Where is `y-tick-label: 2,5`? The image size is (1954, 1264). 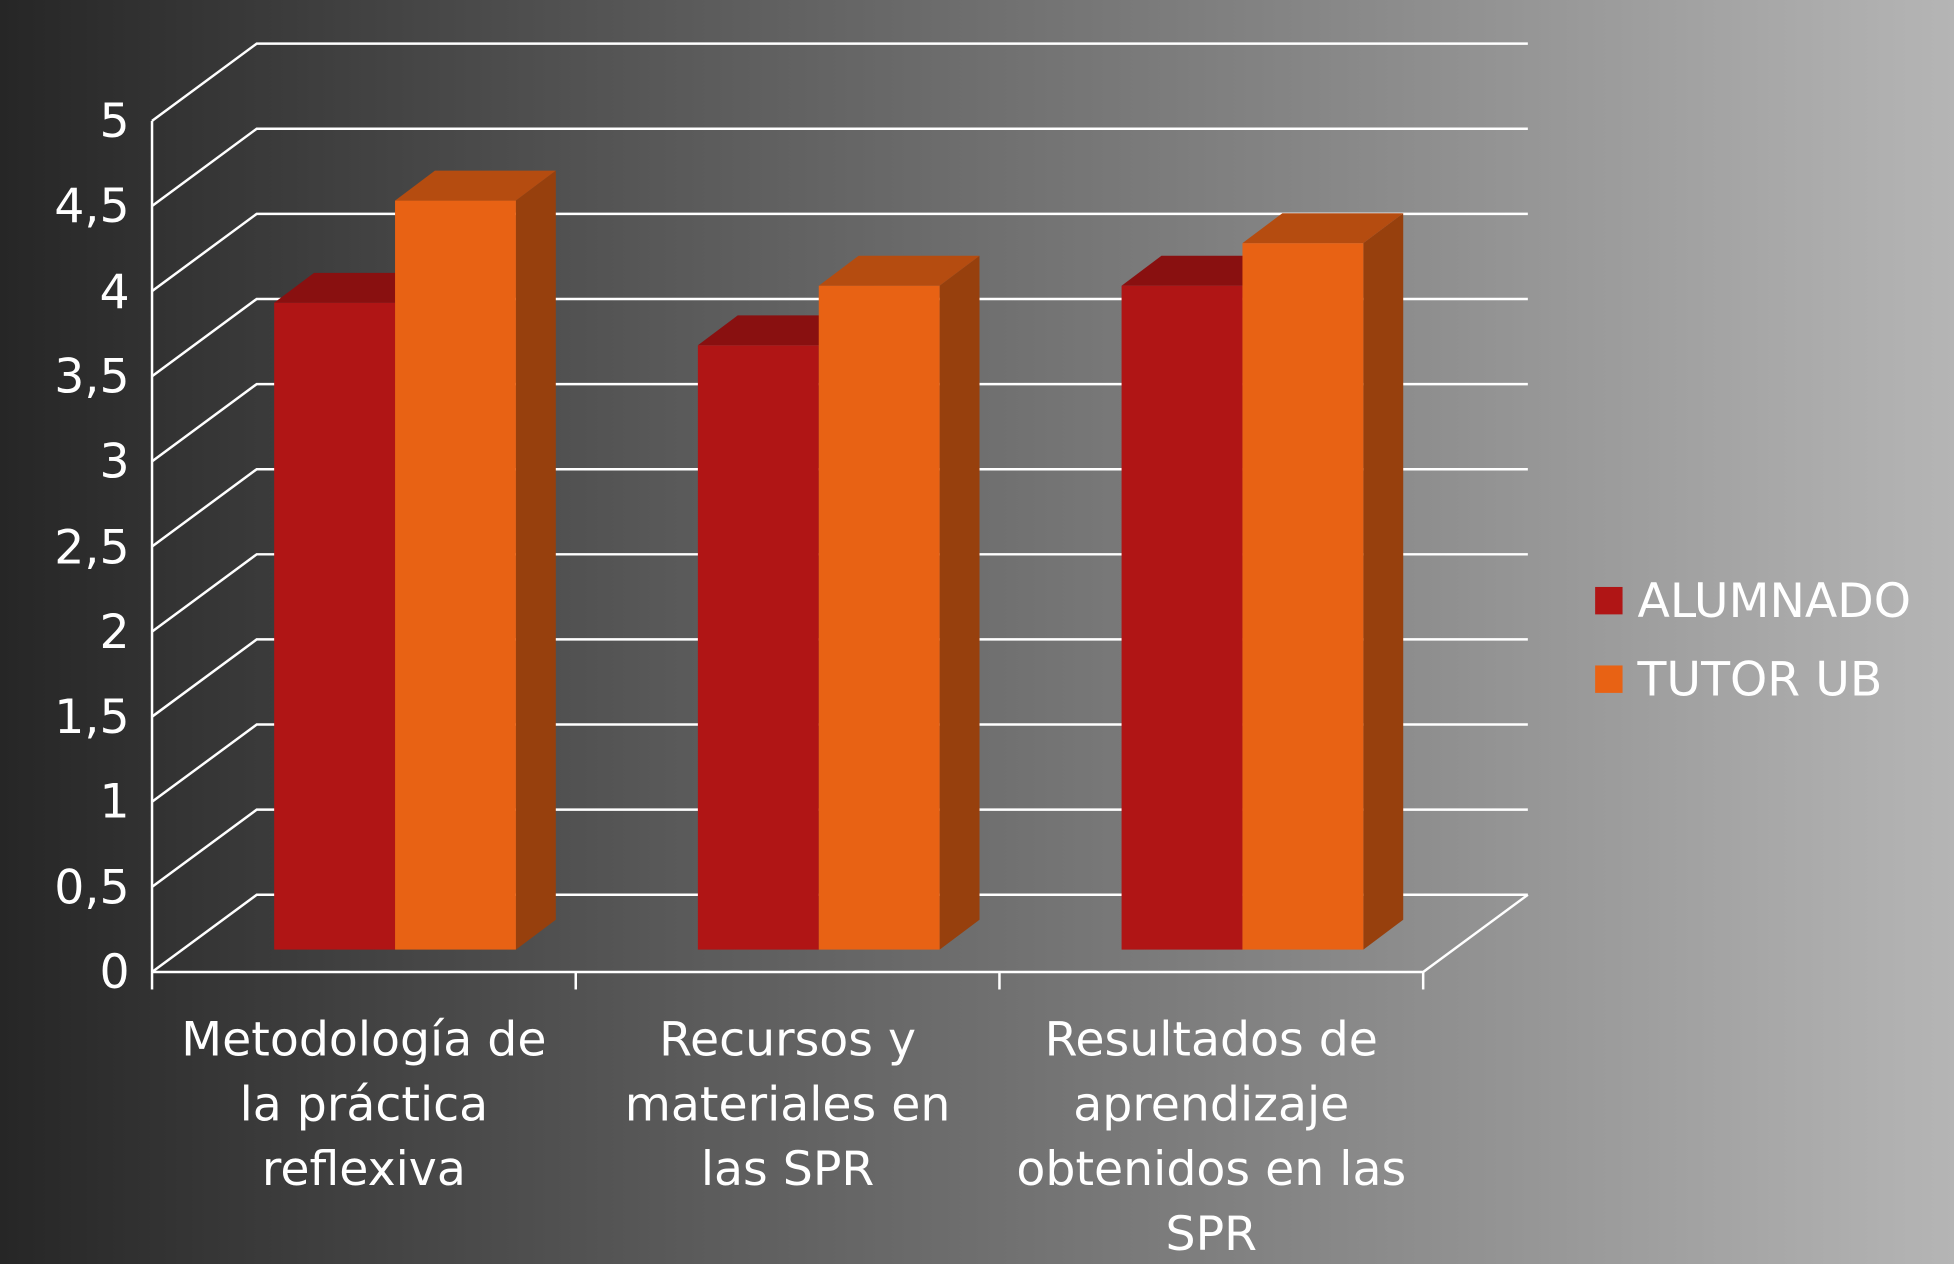
y-tick-label: 2,5 is located at coordinates (92, 546).